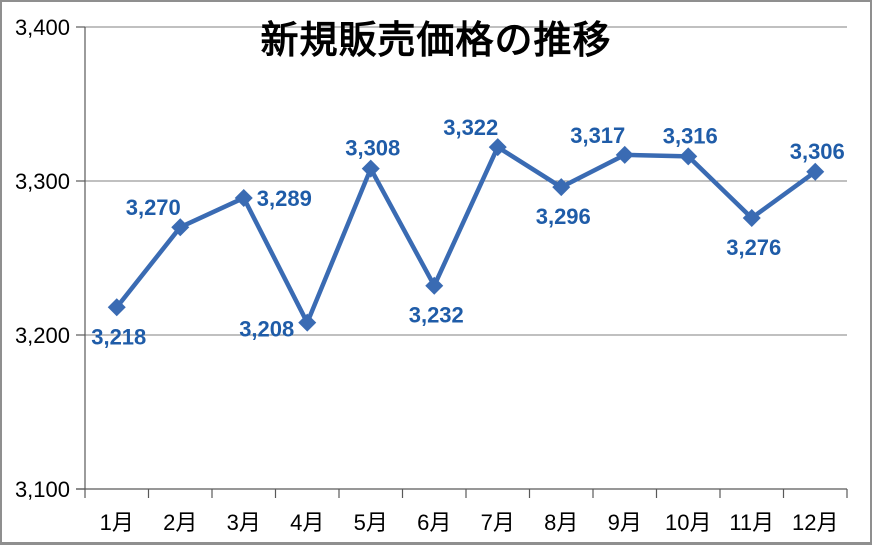 This screenshot has width=872, height=545. Describe the element at coordinates (118, 336) in the screenshot. I see `data-point-label: 3,218` at that location.